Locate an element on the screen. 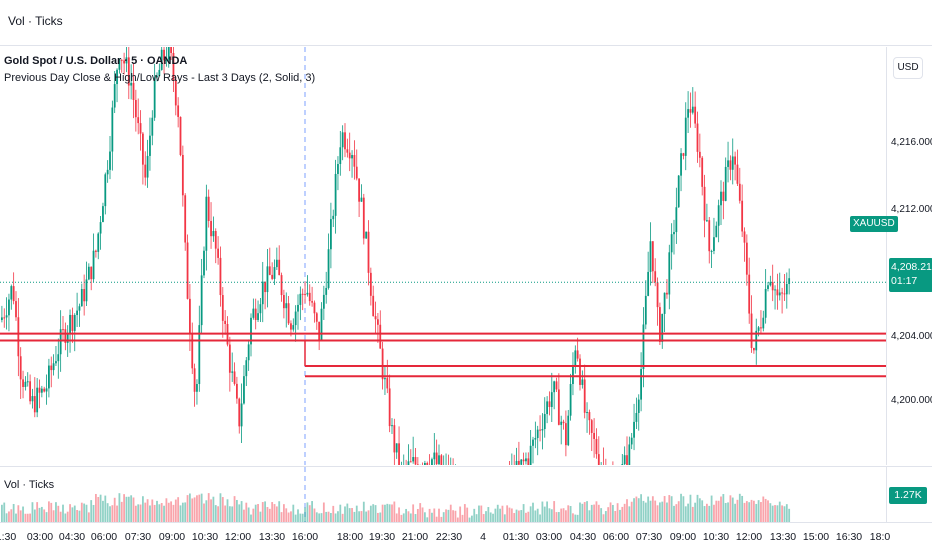 The image size is (932, 550). volume-legend: Vol · Ticks is located at coordinates (29, 485).